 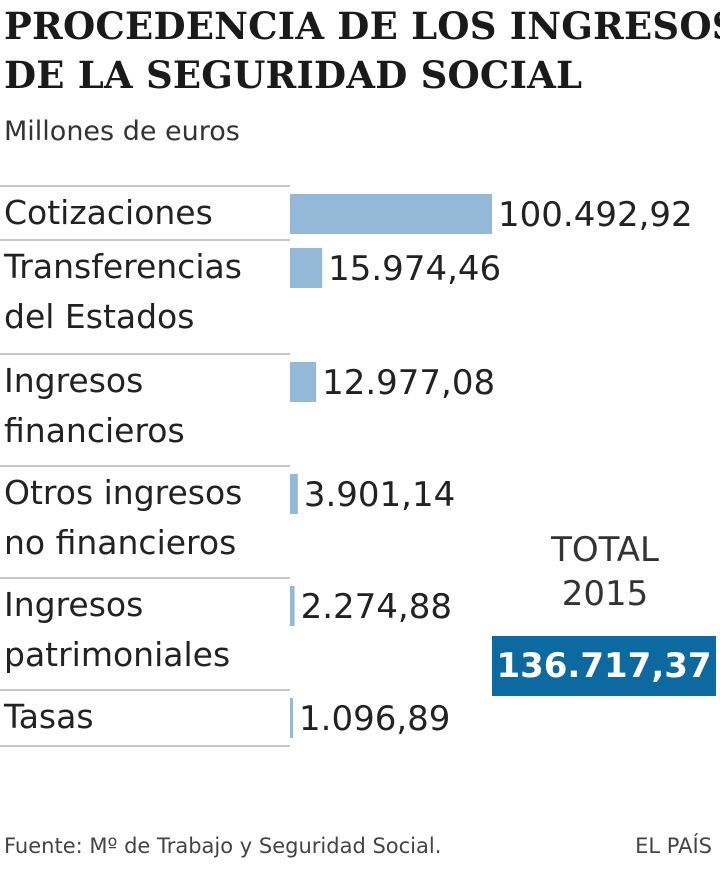 I want to click on category-label: Cotizaciones, so click(x=108, y=212).